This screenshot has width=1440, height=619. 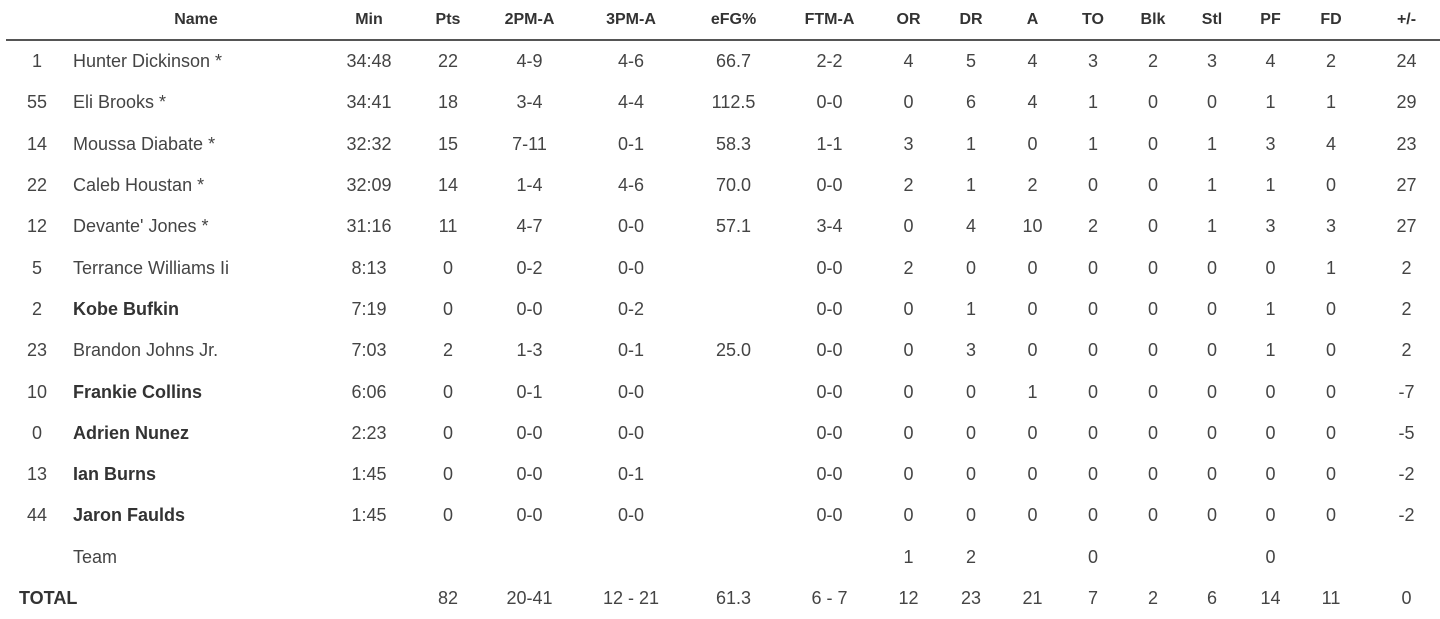 I want to click on stat-p2: 3-4, so click(x=529, y=102).